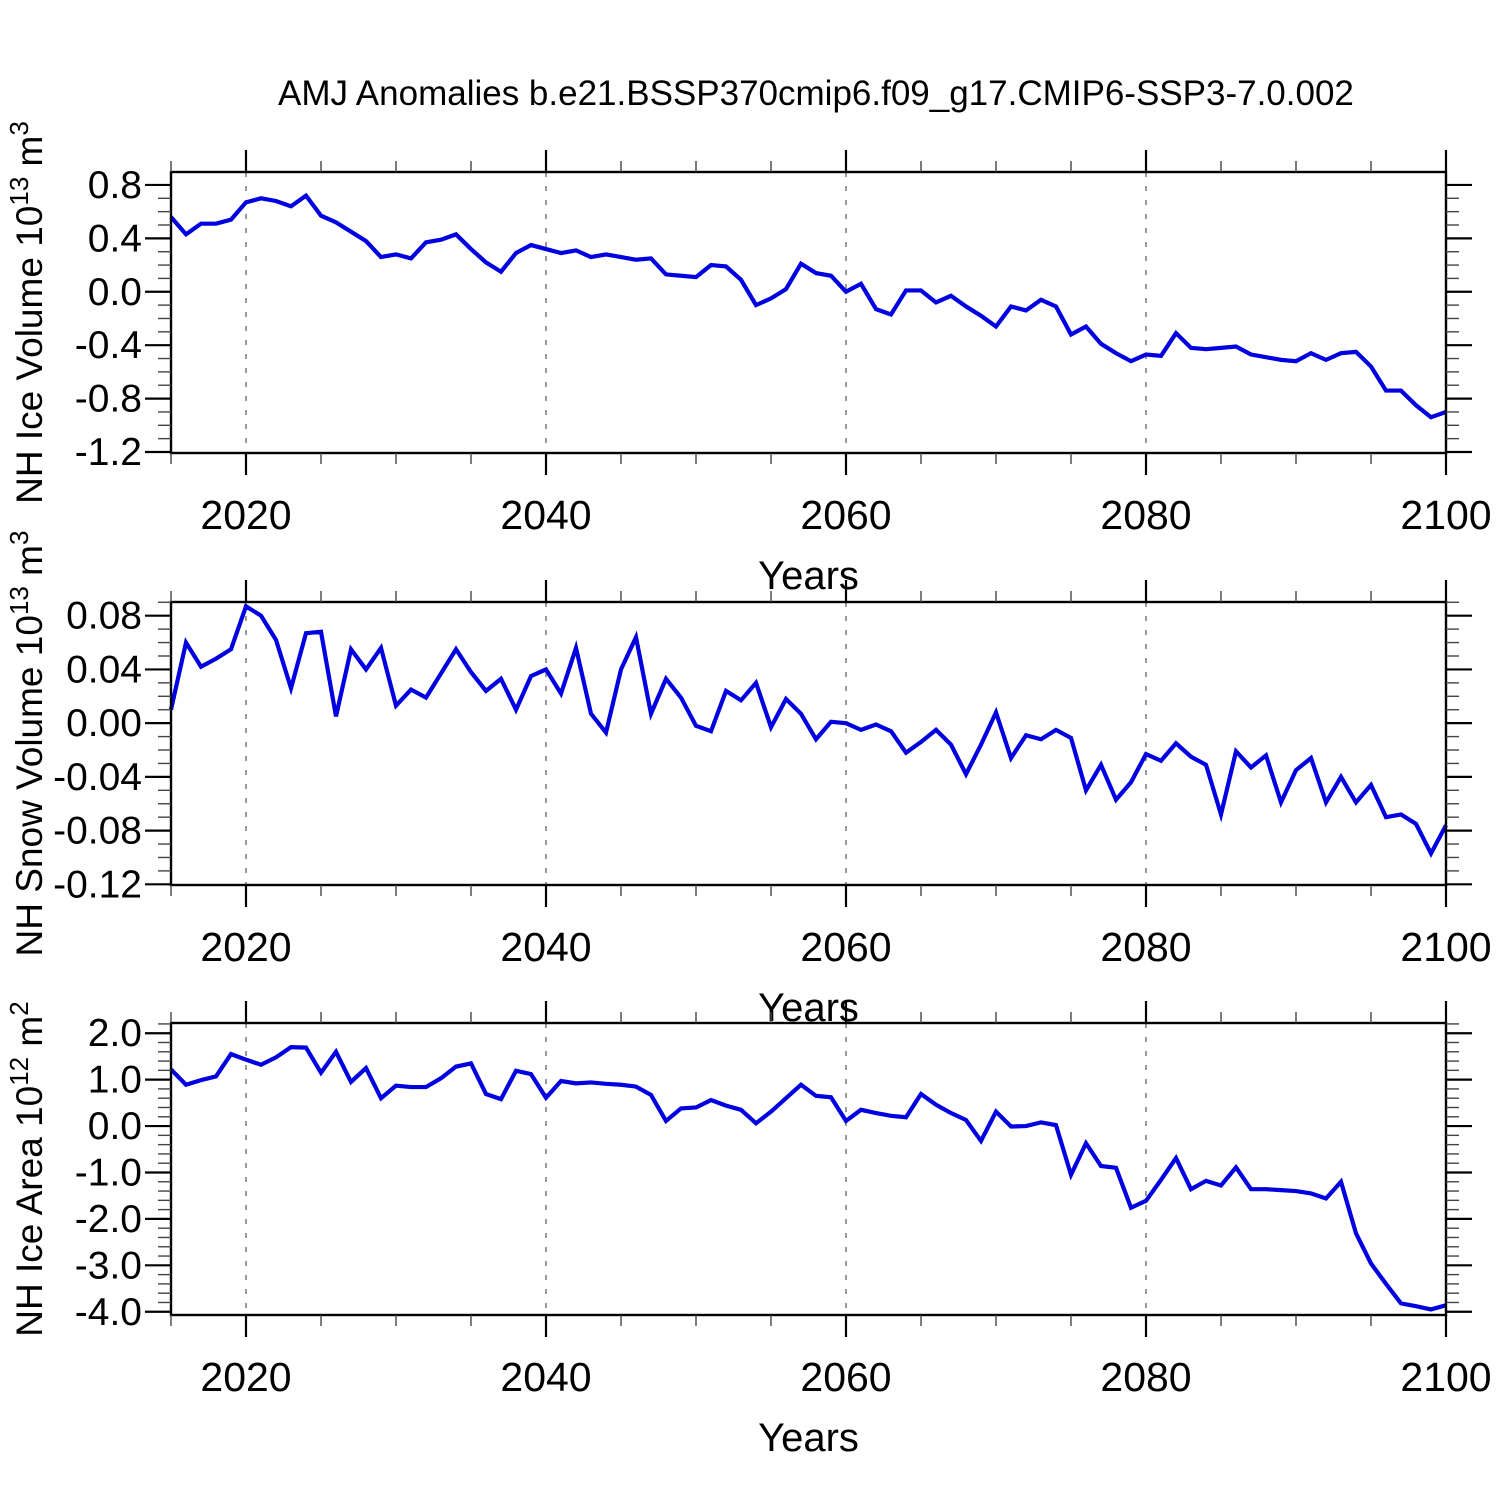 The width and height of the screenshot is (1500, 1500). I want to click on y-tick-label: -0.4, so click(108, 345).